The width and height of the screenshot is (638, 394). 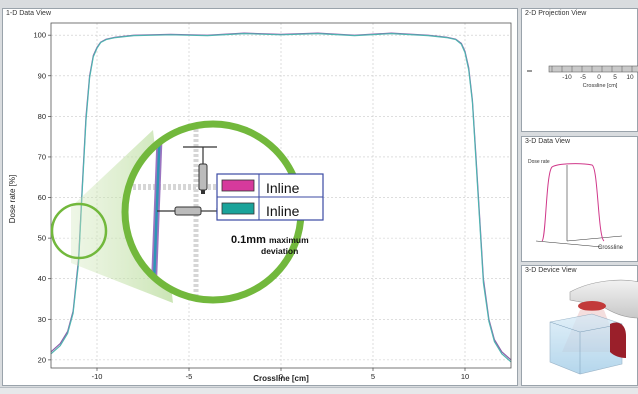 I want to click on device-render, so click(x=580, y=326).